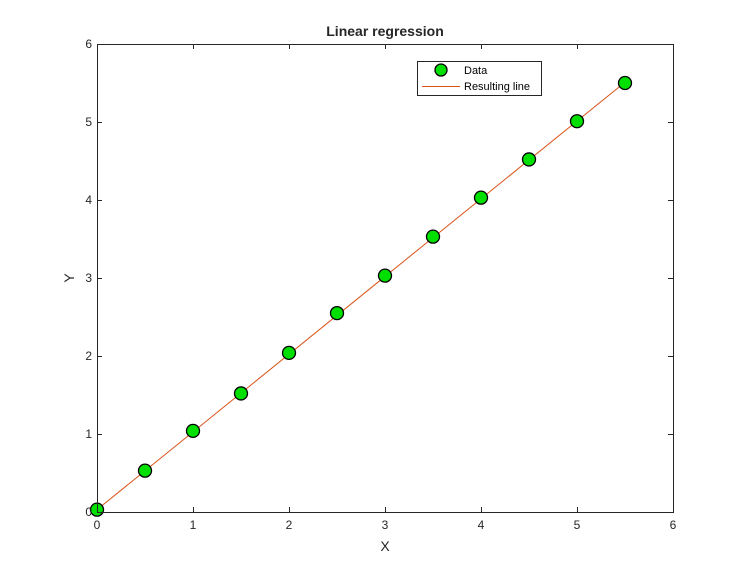 Image resolution: width=745 pixels, height=575 pixels. Describe the element at coordinates (577, 525) in the screenshot. I see `x-tick-label: 5` at that location.